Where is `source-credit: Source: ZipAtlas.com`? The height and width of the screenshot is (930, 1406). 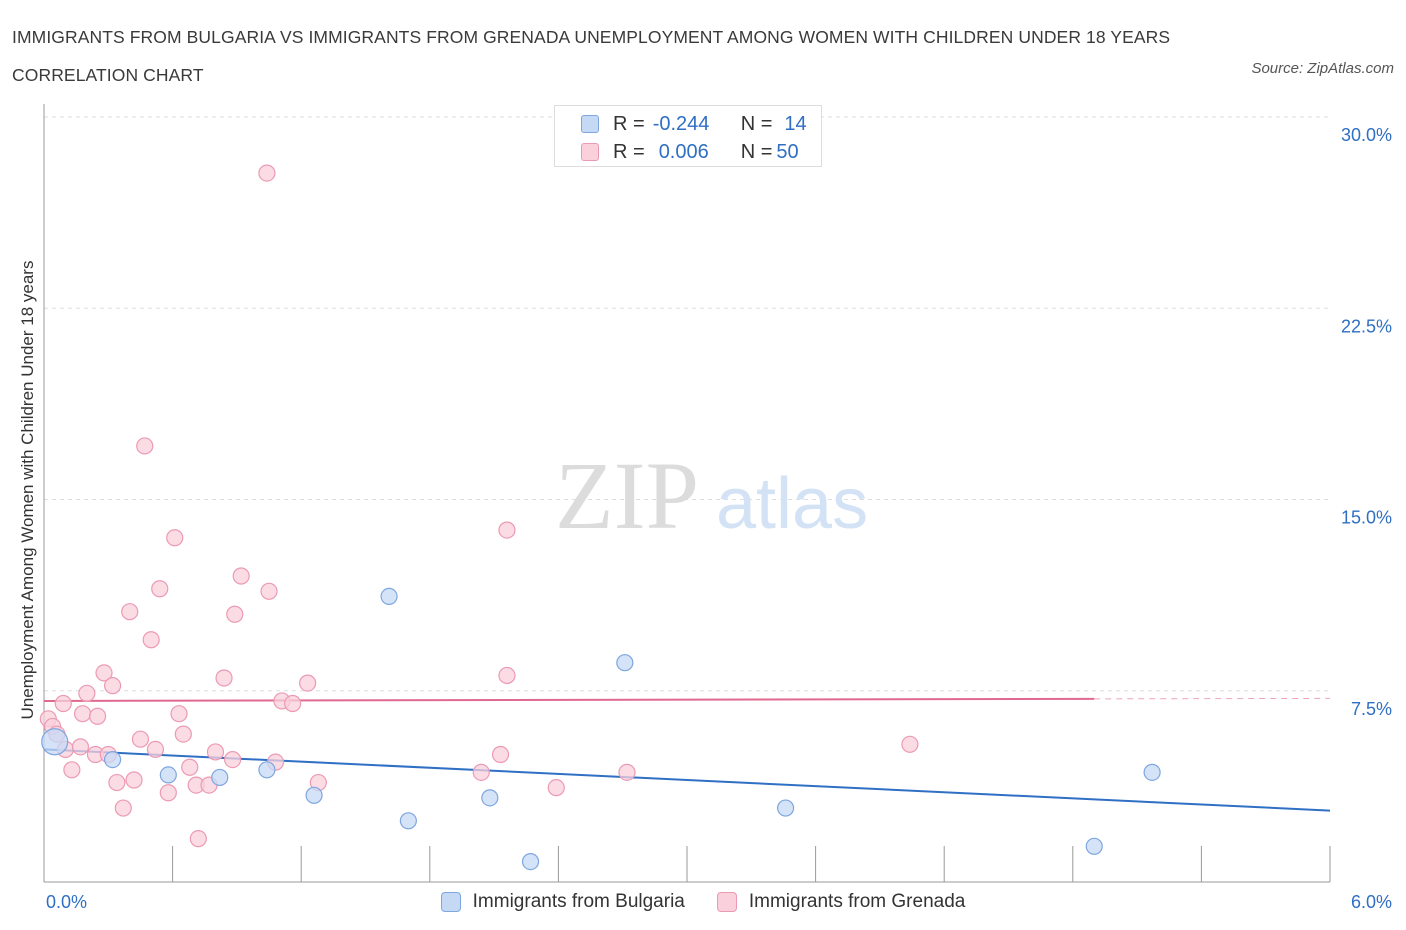
source-credit: Source: ZipAtlas.com is located at coordinates (1322, 68).